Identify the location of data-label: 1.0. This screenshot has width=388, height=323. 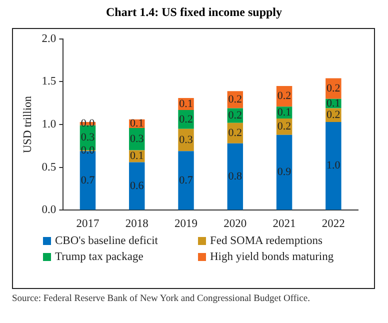
(333, 166).